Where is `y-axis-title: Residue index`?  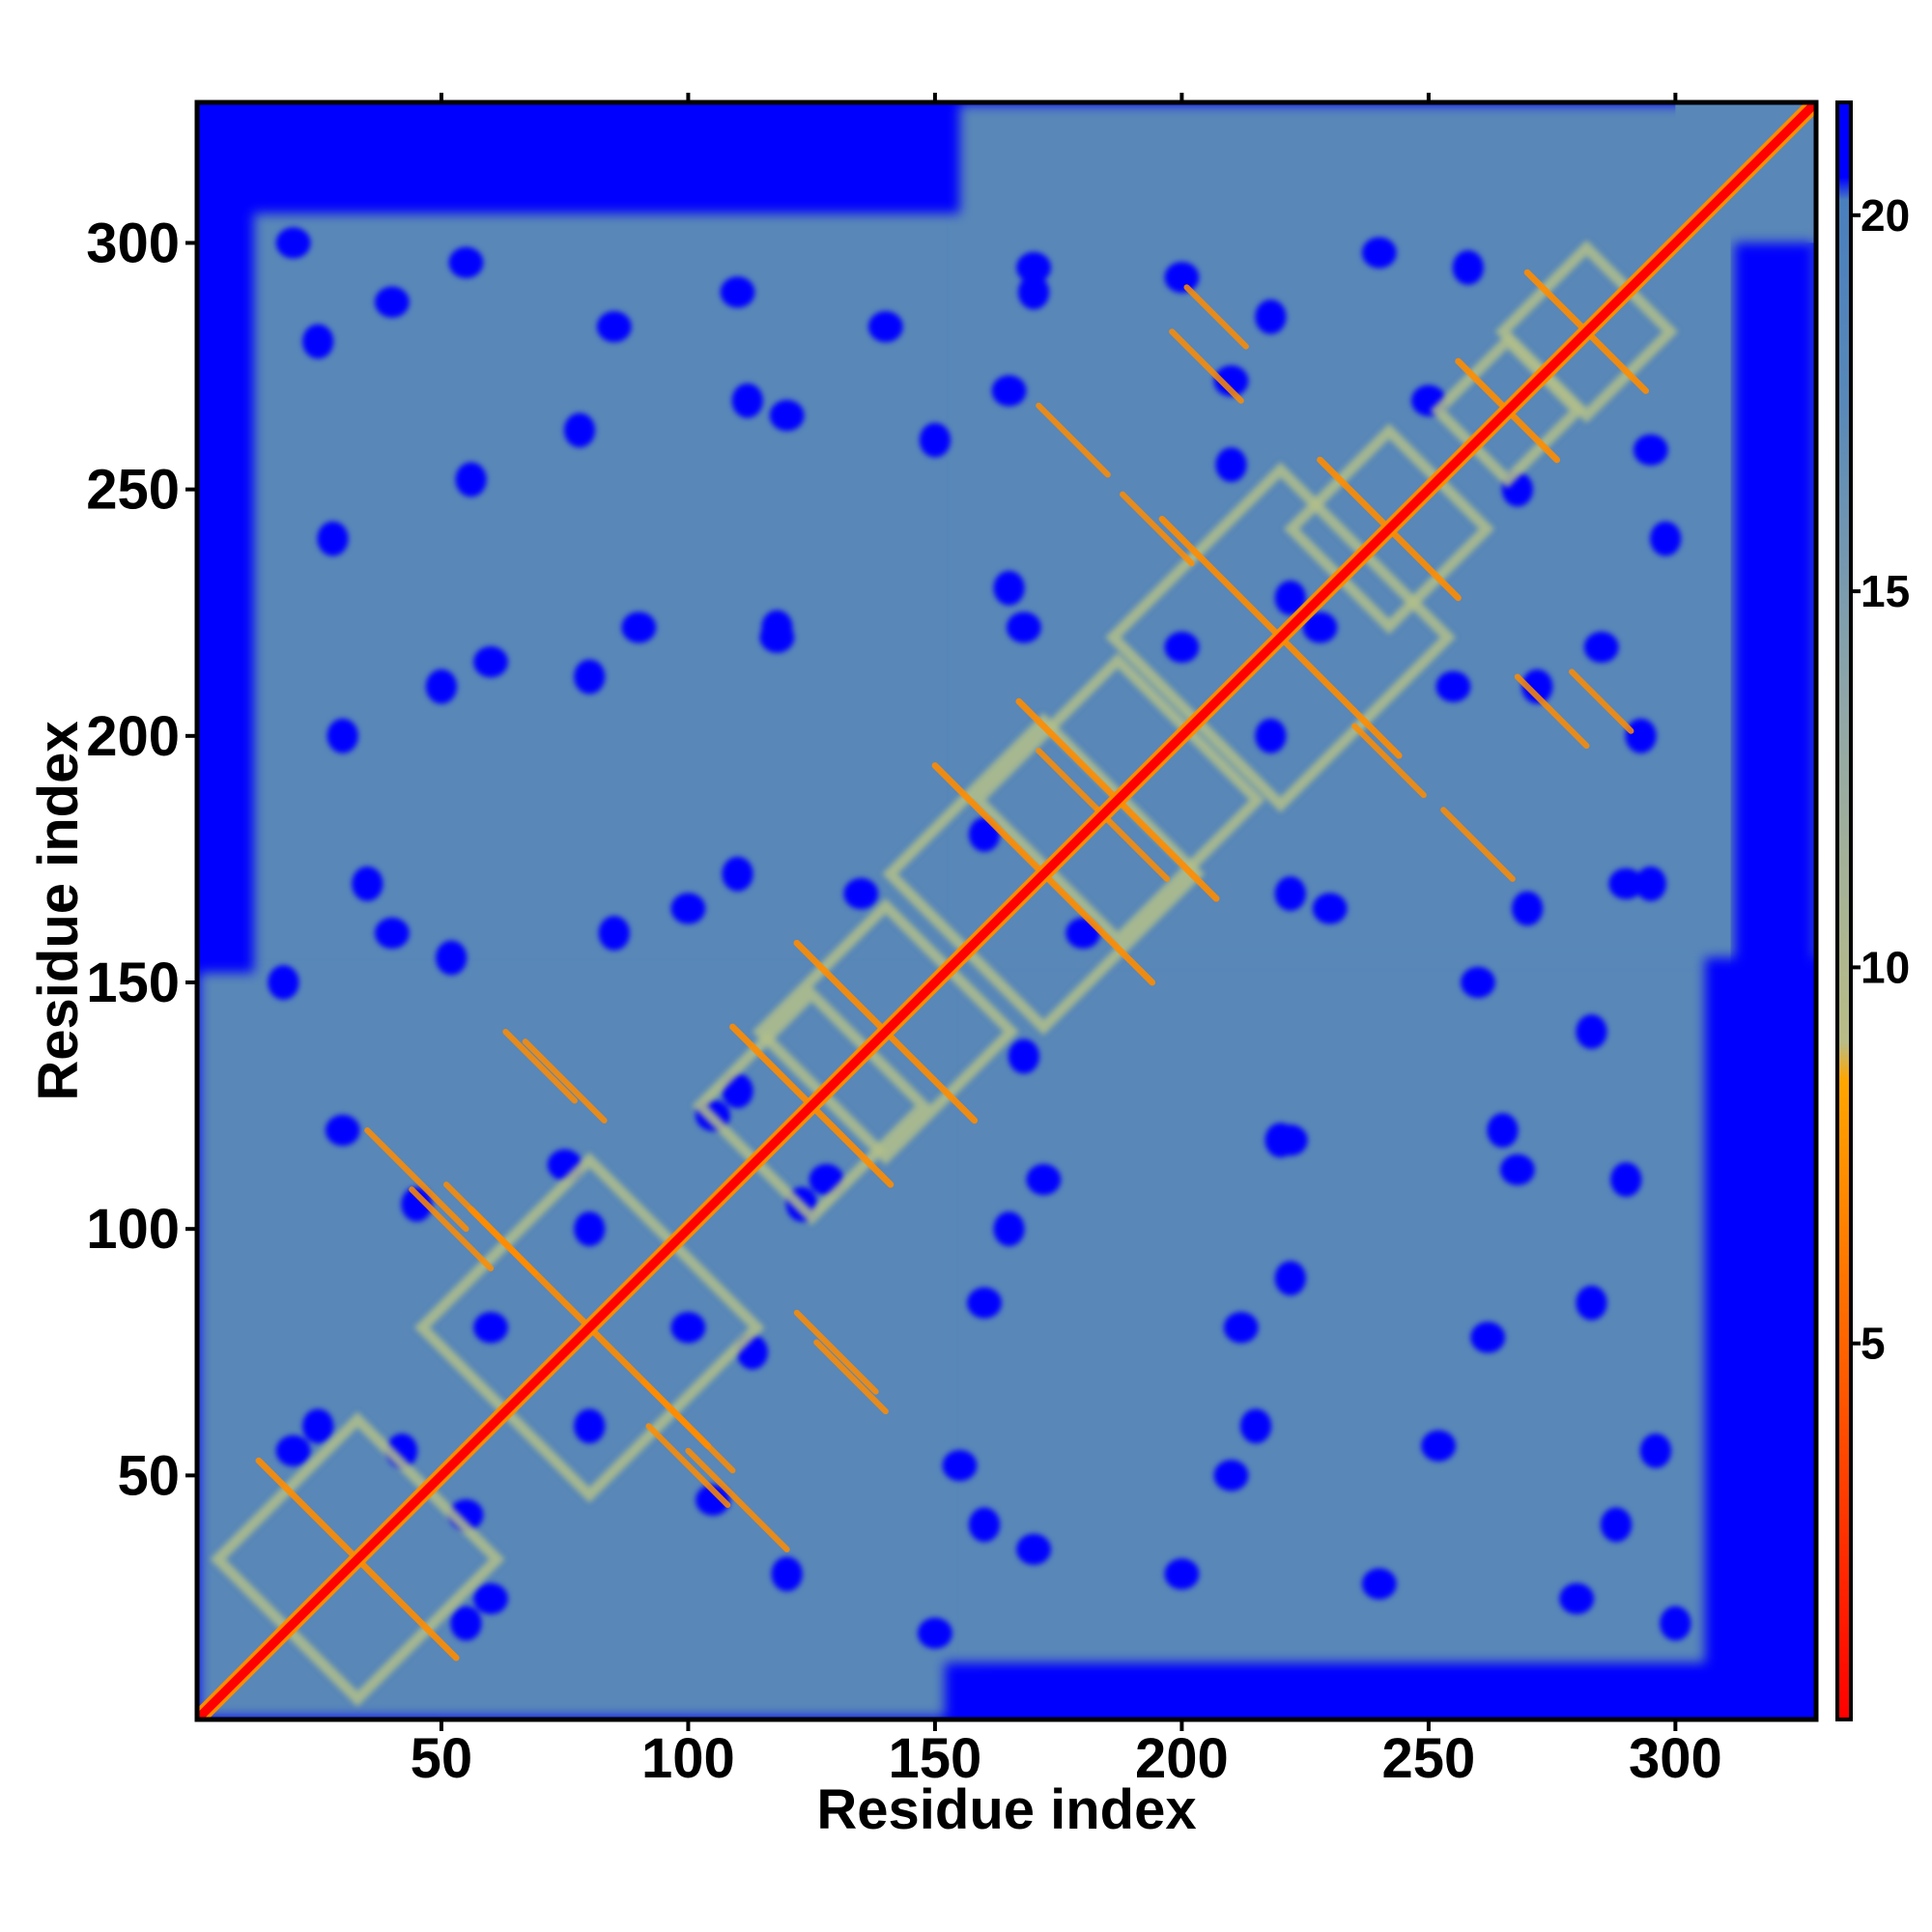 y-axis-title: Residue index is located at coordinates (58, 910).